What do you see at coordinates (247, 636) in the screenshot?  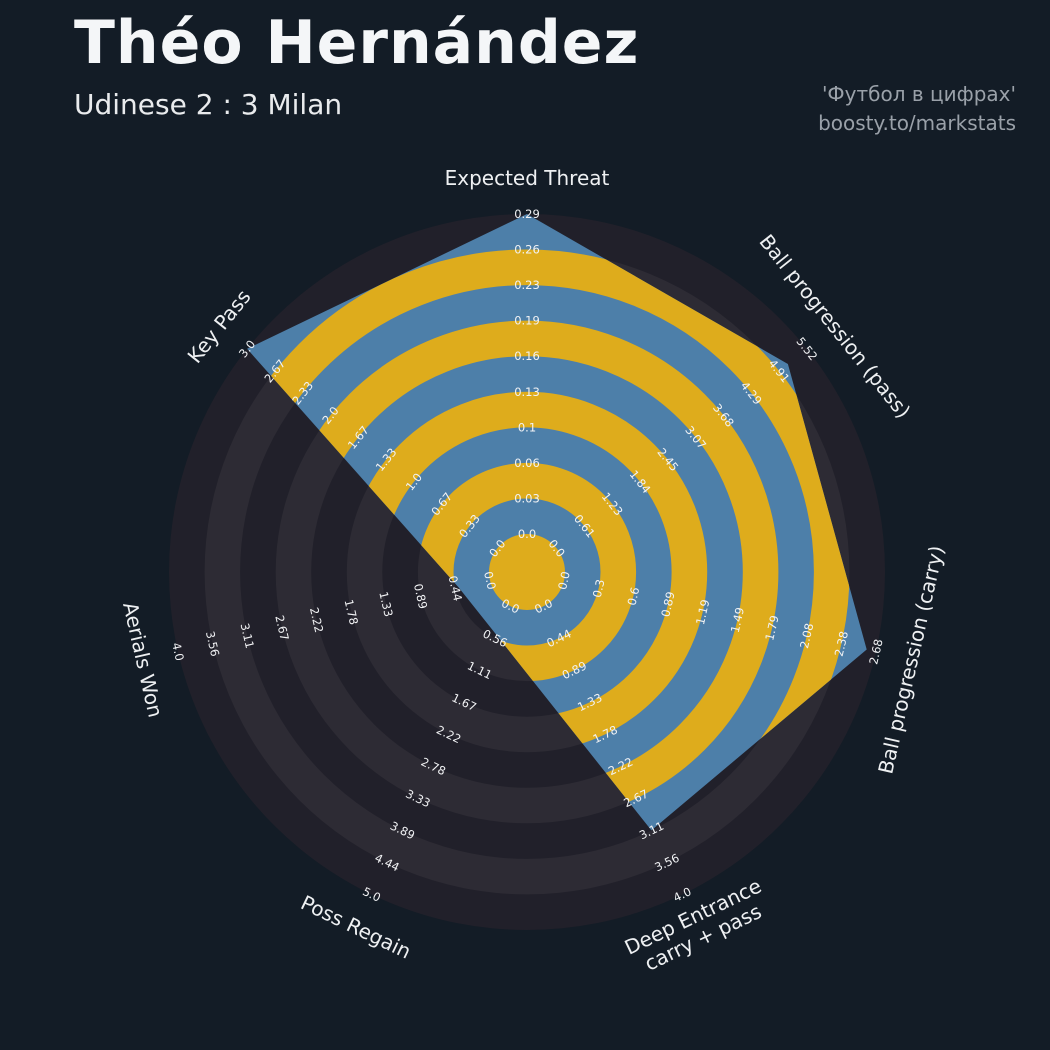 I see `tick-label: 3.11` at bounding box center [247, 636].